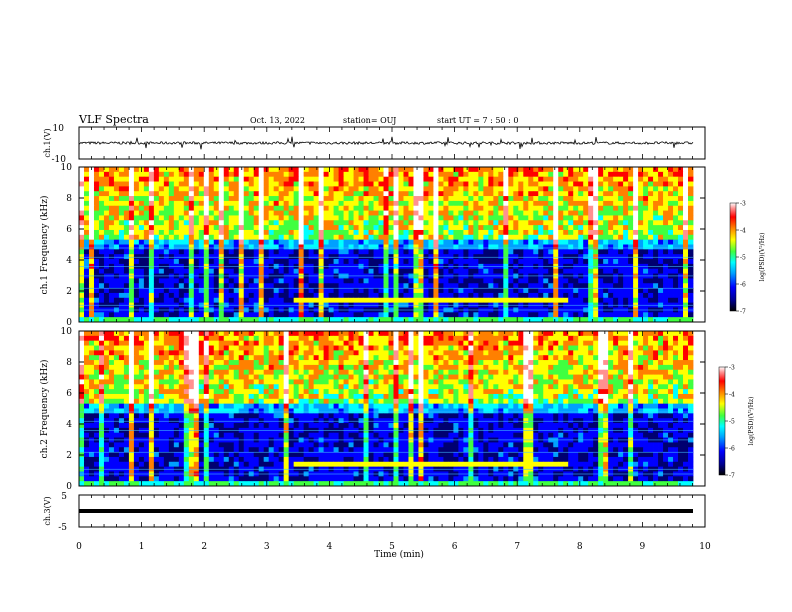  Describe the element at coordinates (64, 497) in the screenshot. I see `ch3-ytick-top: 5` at that location.